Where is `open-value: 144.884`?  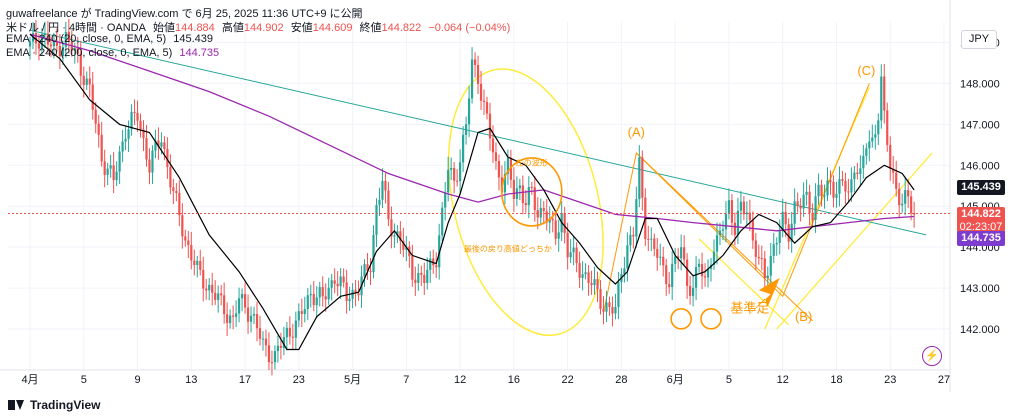 open-value: 144.884 is located at coordinates (195, 28).